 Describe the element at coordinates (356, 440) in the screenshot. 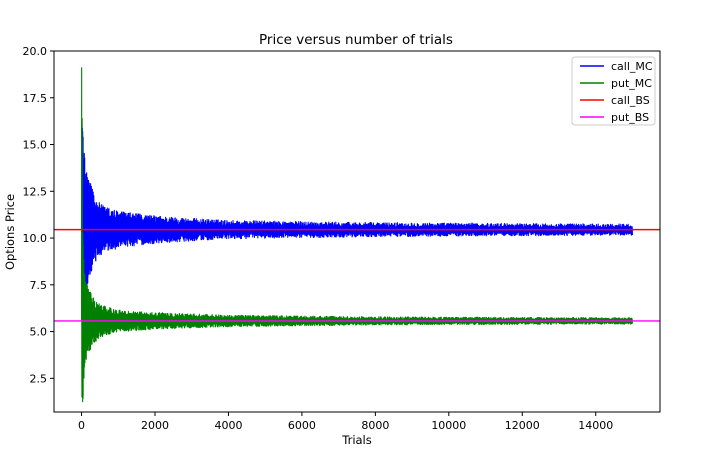

I see `x-axis-label: Trials` at that location.